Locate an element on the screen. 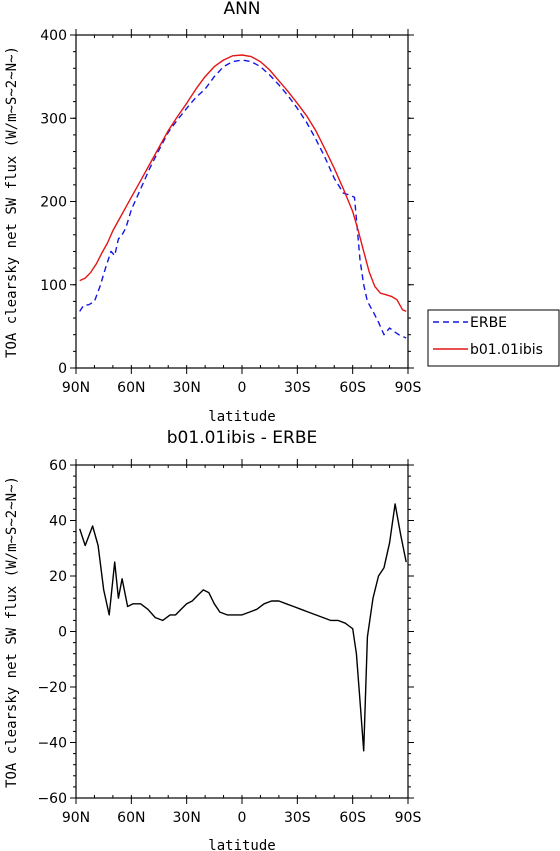 The image size is (560, 851). top-y-tick-label: 400 is located at coordinates (53, 36).